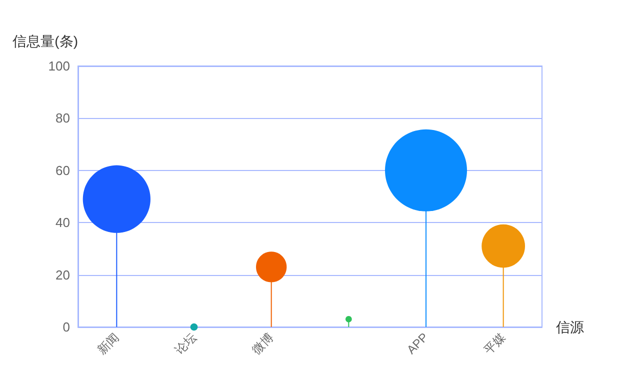 The height and width of the screenshot is (385, 620). I want to click on y-tick-label: 60, so click(63, 170).